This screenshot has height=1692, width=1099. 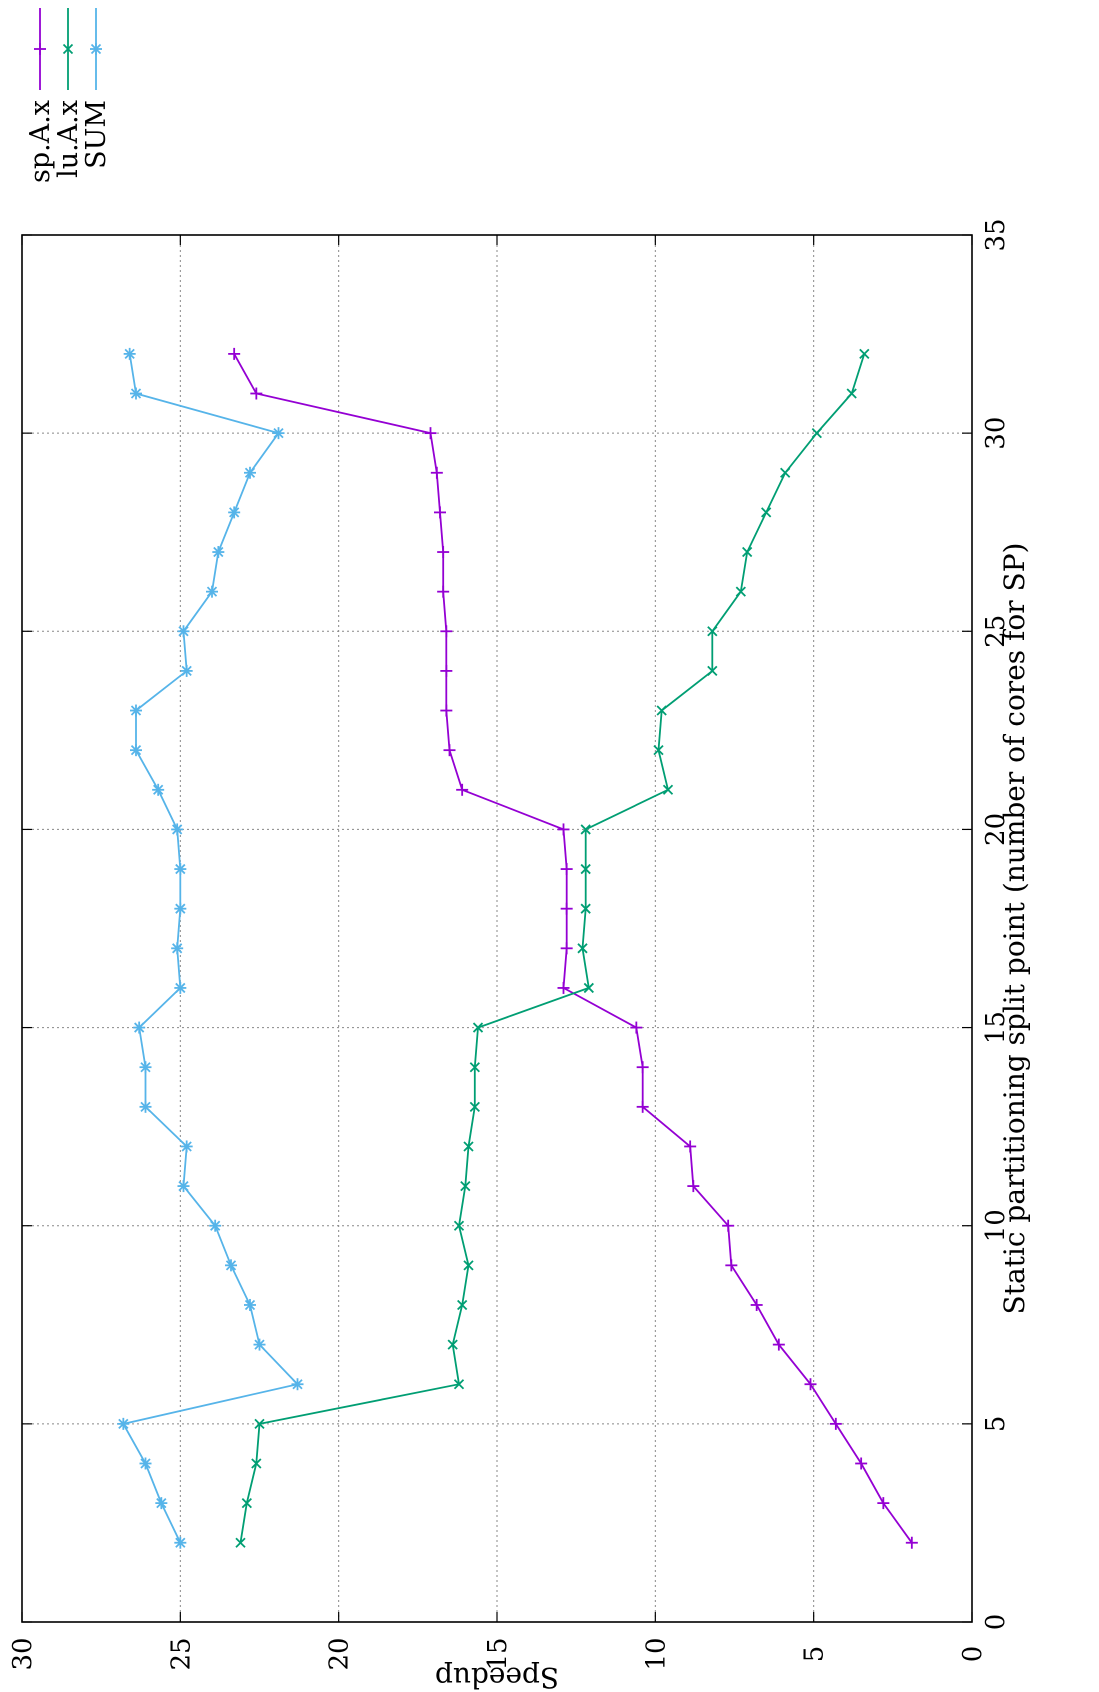 I want to click on legend-label: lu.A.x, so click(x=68, y=139).